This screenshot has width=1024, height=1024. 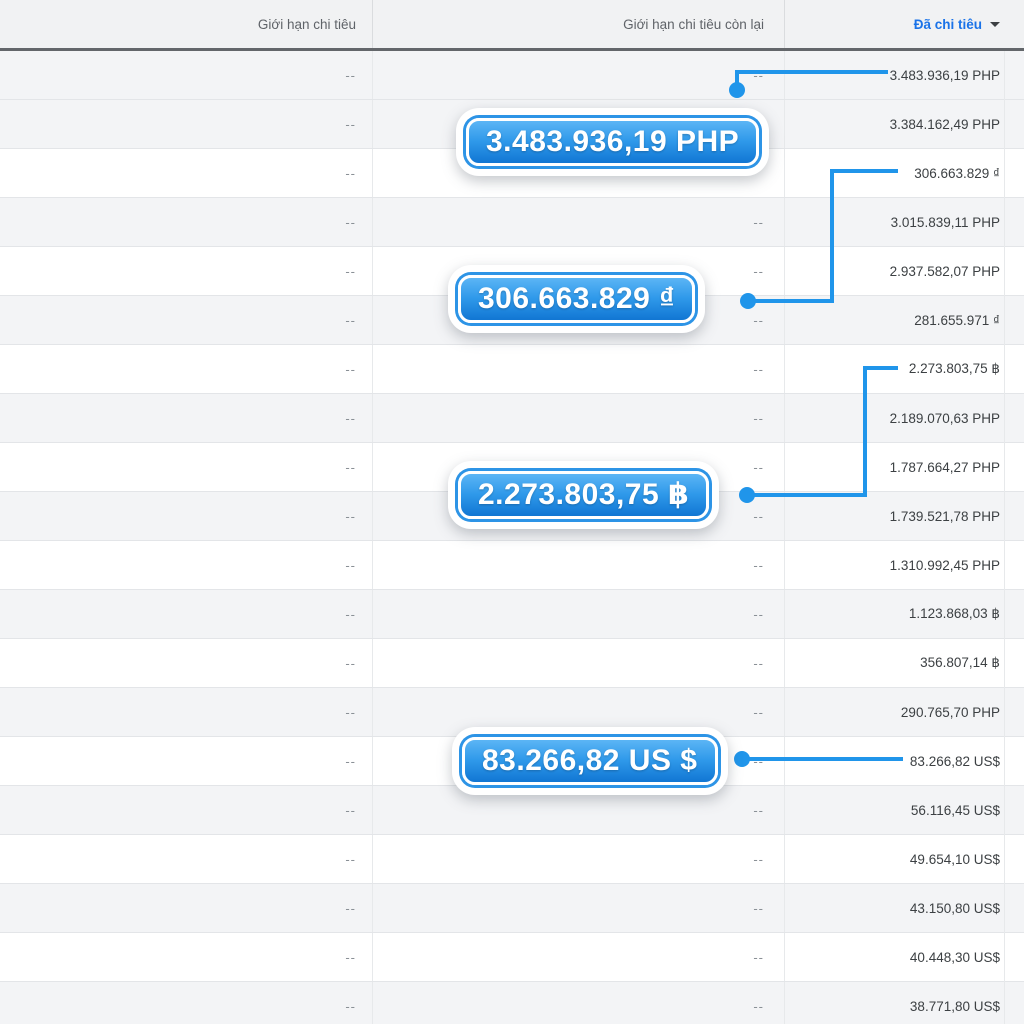 I want to click on table-row: -- -- 2.189.070,63 PHP, so click(x=512, y=418).